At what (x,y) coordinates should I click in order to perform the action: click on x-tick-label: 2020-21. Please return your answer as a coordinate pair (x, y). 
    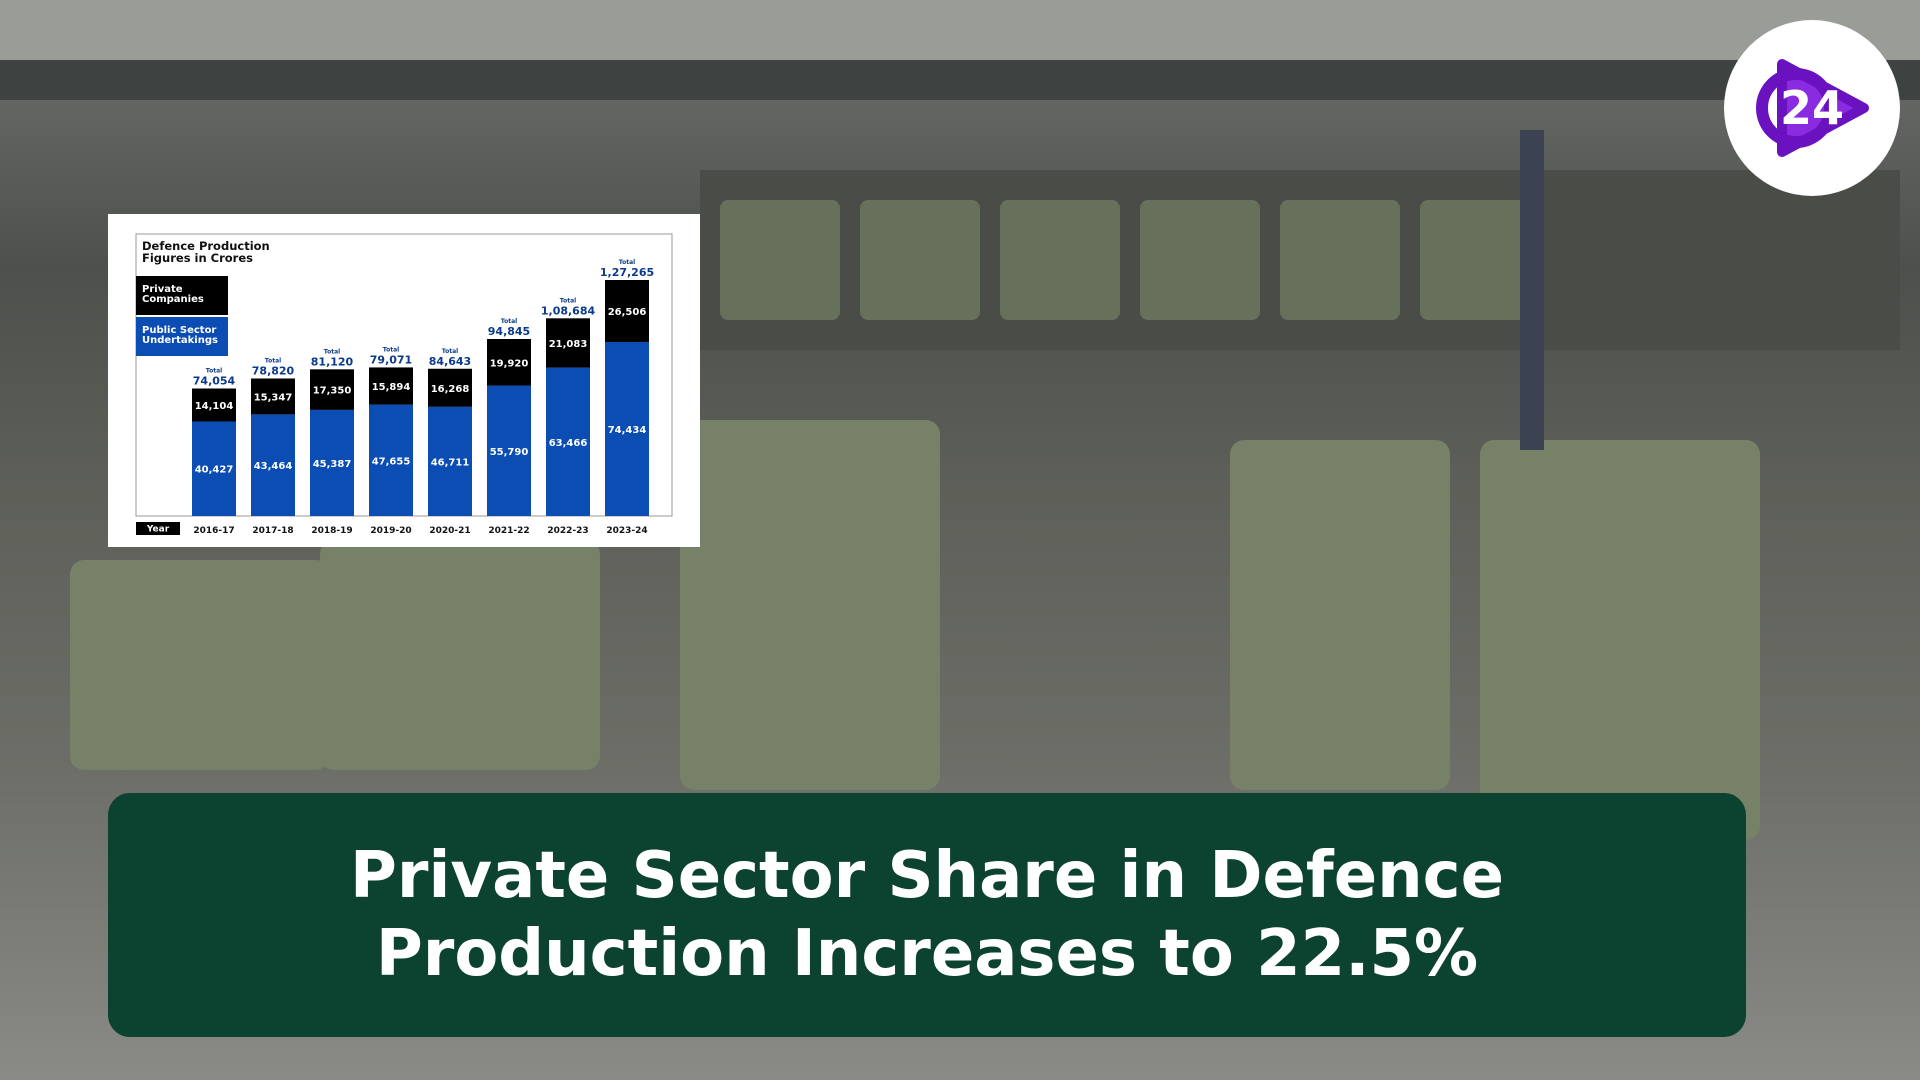
    Looking at the image, I should click on (449, 531).